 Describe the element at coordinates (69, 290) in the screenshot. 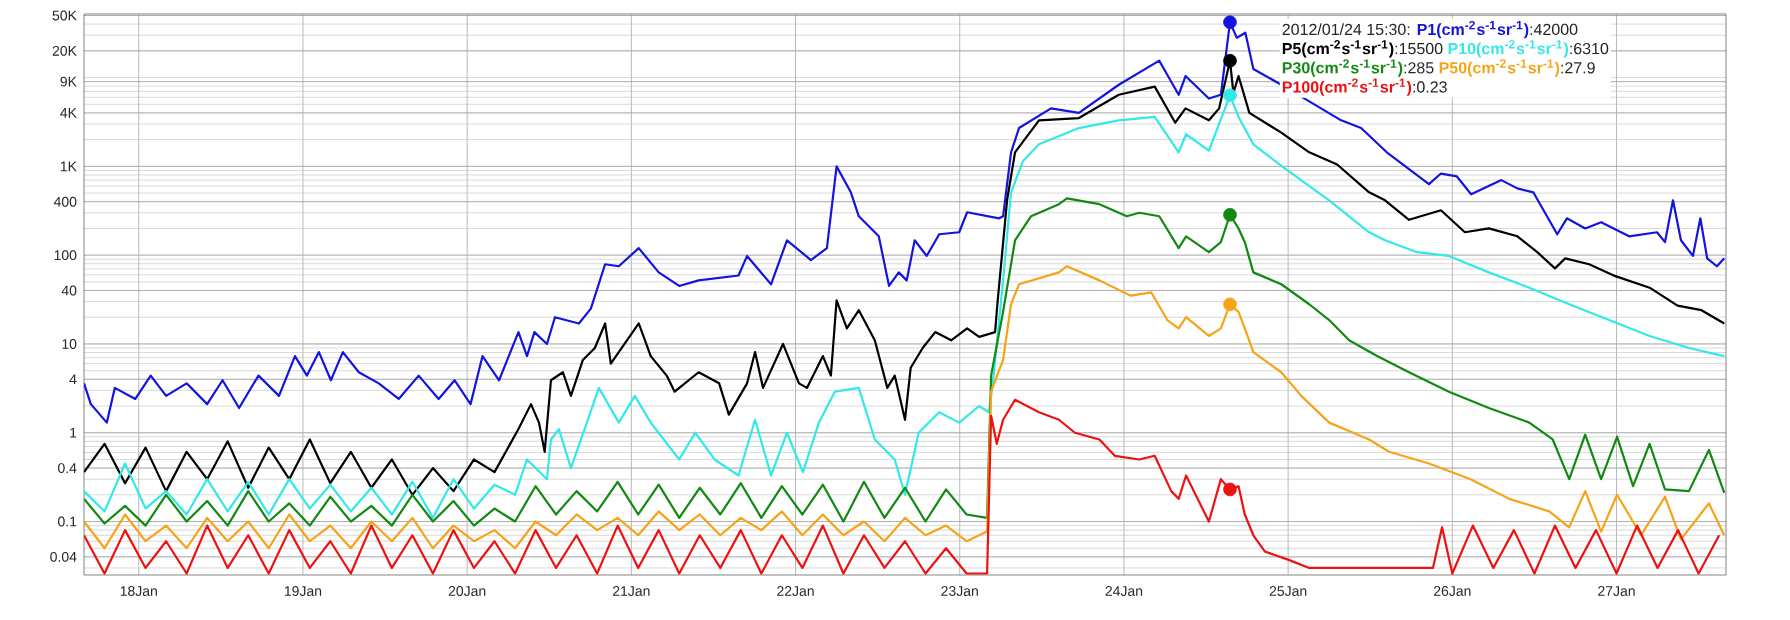

I see `y-tick-label: 40` at that location.